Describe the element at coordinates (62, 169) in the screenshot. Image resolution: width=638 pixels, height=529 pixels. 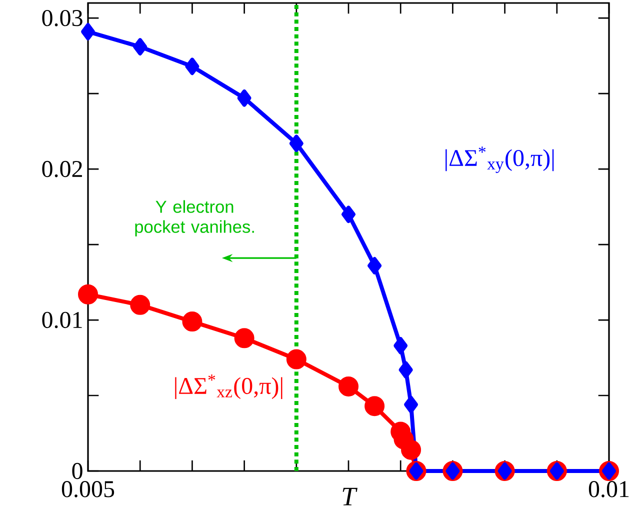
I see `y-tick-label: 0.02` at that location.